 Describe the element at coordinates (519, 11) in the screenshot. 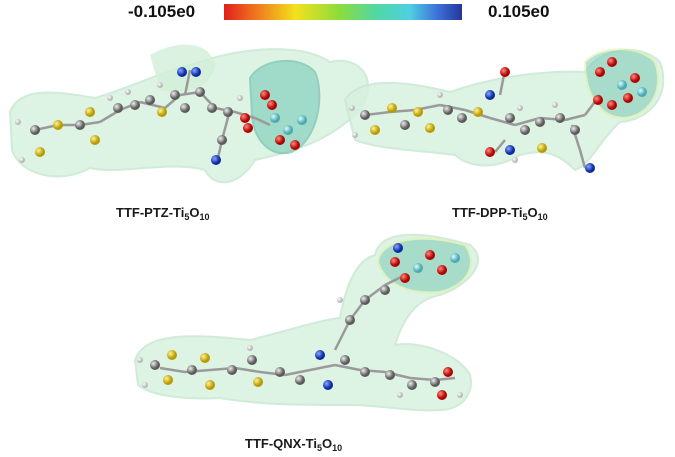

I see `colorbar-max-label: 0.105e0` at that location.